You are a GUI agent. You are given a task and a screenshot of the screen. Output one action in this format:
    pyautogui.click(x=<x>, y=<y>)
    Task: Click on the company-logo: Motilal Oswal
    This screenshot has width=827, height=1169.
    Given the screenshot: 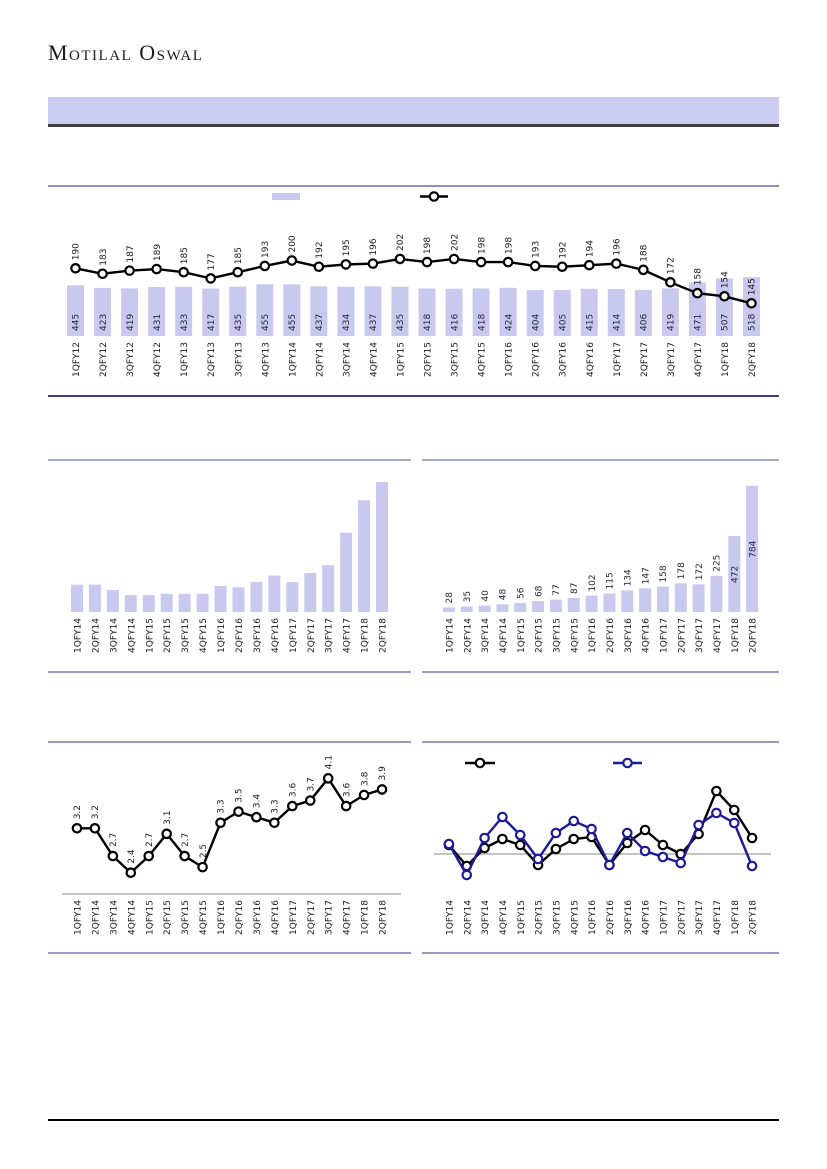 What is the action you would take?
    pyautogui.click(x=126, y=52)
    